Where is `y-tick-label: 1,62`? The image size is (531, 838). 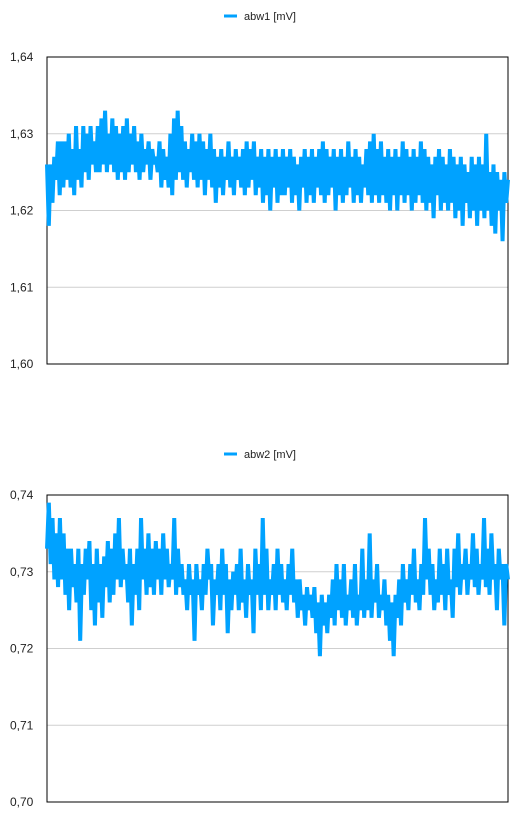 y-tick-label: 1,62 is located at coordinates (22, 211).